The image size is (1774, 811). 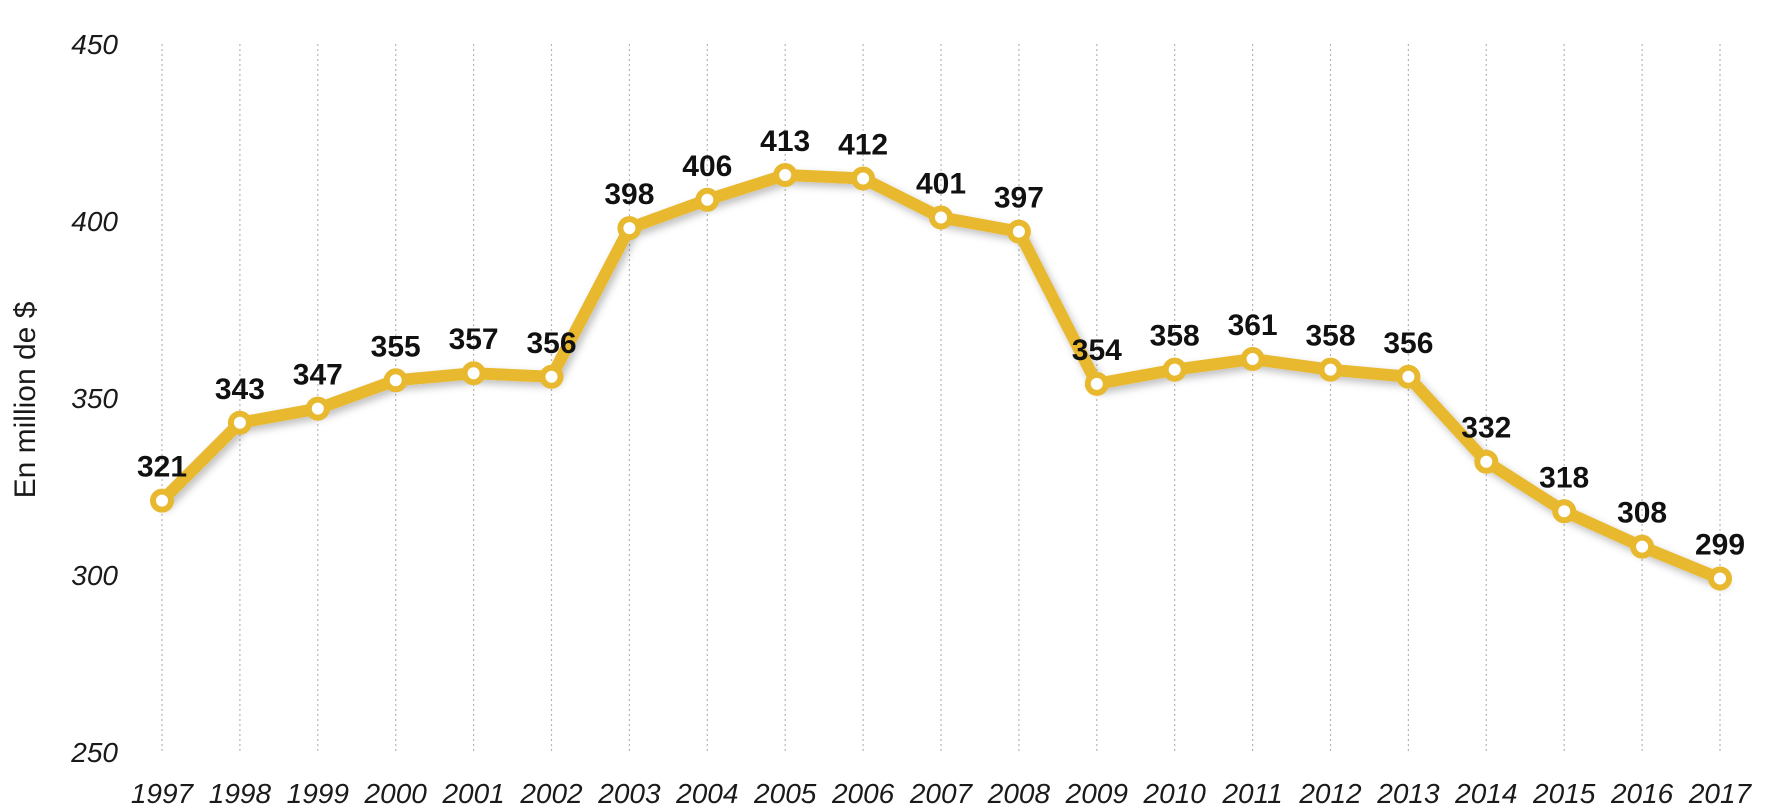 I want to click on x-tick-label: 2006, so click(x=863, y=793).